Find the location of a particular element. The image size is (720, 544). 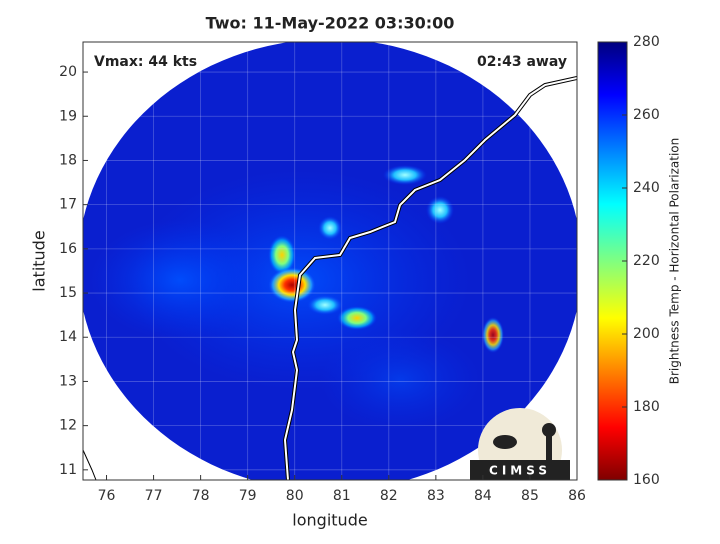

x-tick-label: 84 is located at coordinates (483, 496).